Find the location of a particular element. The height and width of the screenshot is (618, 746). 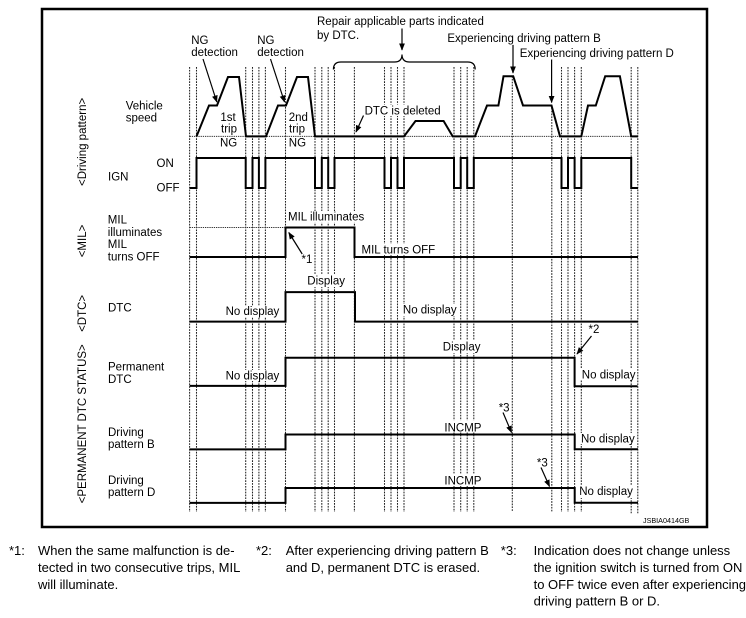

svg-text: will illuminate. is located at coordinates (77, 584).